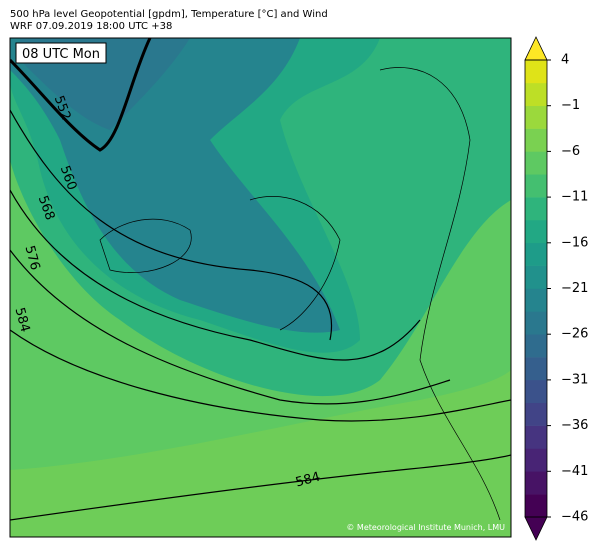  I want to click on colorbar: 4 −1 −6 −11 −16 −21 −26 −31 −36 −41 −46, so click(556, 288).